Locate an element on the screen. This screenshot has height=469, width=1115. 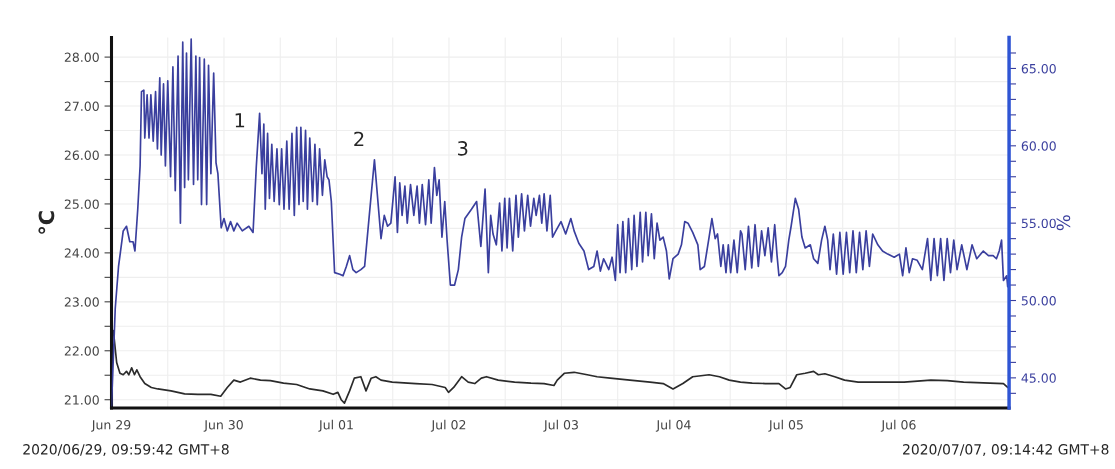
y-tick-label: 28.00 is located at coordinates (81, 57).